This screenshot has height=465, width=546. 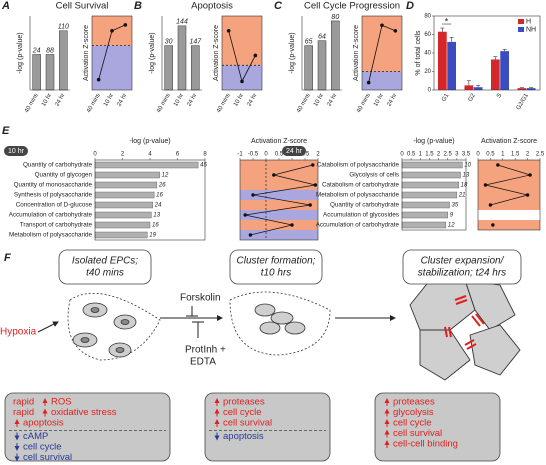 I want to click on x-tick-label: G1, so click(x=446, y=97).